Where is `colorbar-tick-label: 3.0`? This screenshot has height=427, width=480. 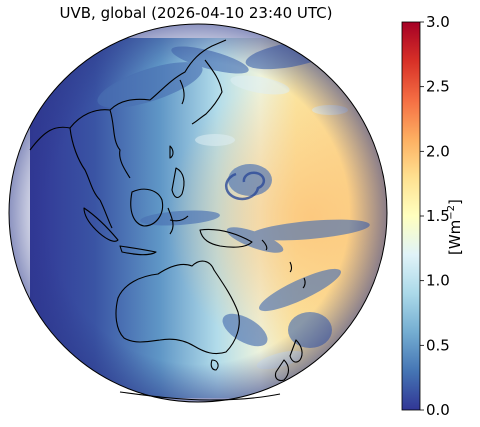 colorbar-tick-label: 3.0 is located at coordinates (438, 22).